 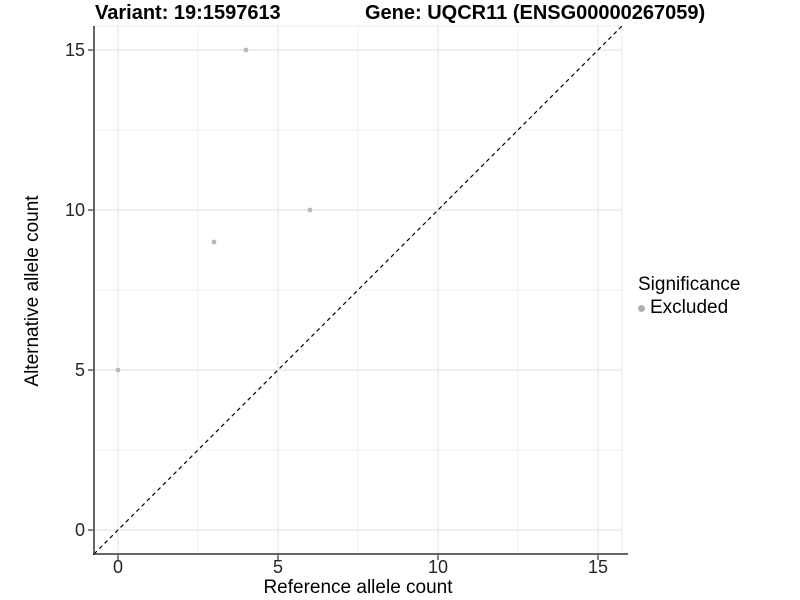 What do you see at coordinates (32, 291) in the screenshot?
I see `y-axis-title: Alternative allele count` at bounding box center [32, 291].